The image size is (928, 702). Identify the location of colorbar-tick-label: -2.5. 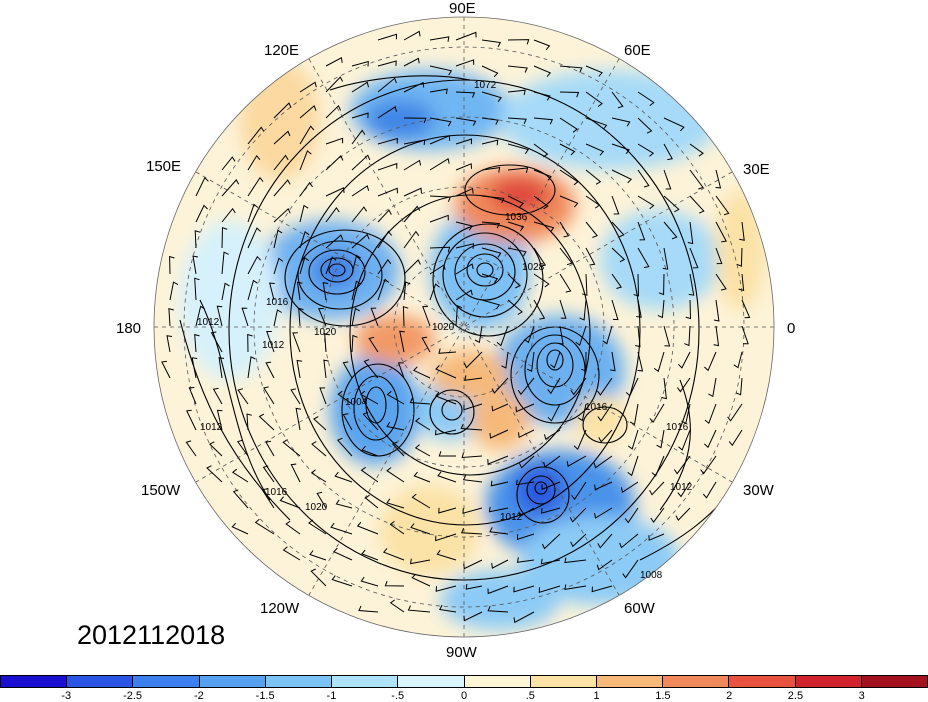
(133, 696).